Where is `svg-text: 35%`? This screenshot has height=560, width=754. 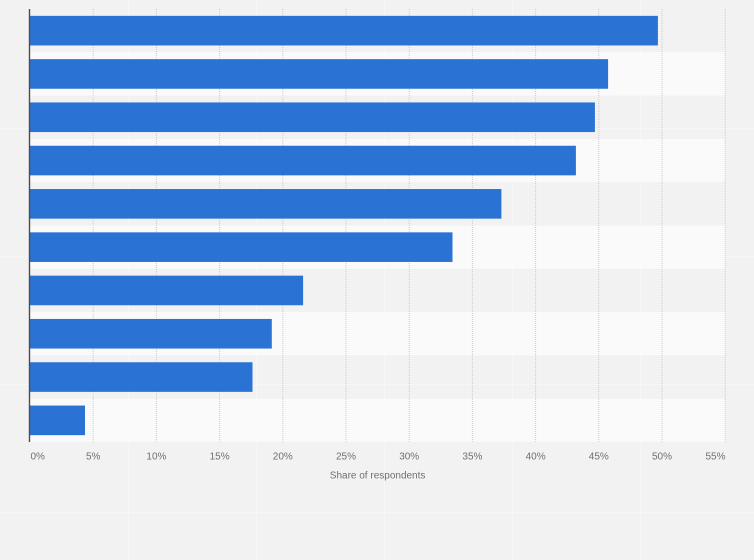
svg-text: 35% is located at coordinates (472, 457).